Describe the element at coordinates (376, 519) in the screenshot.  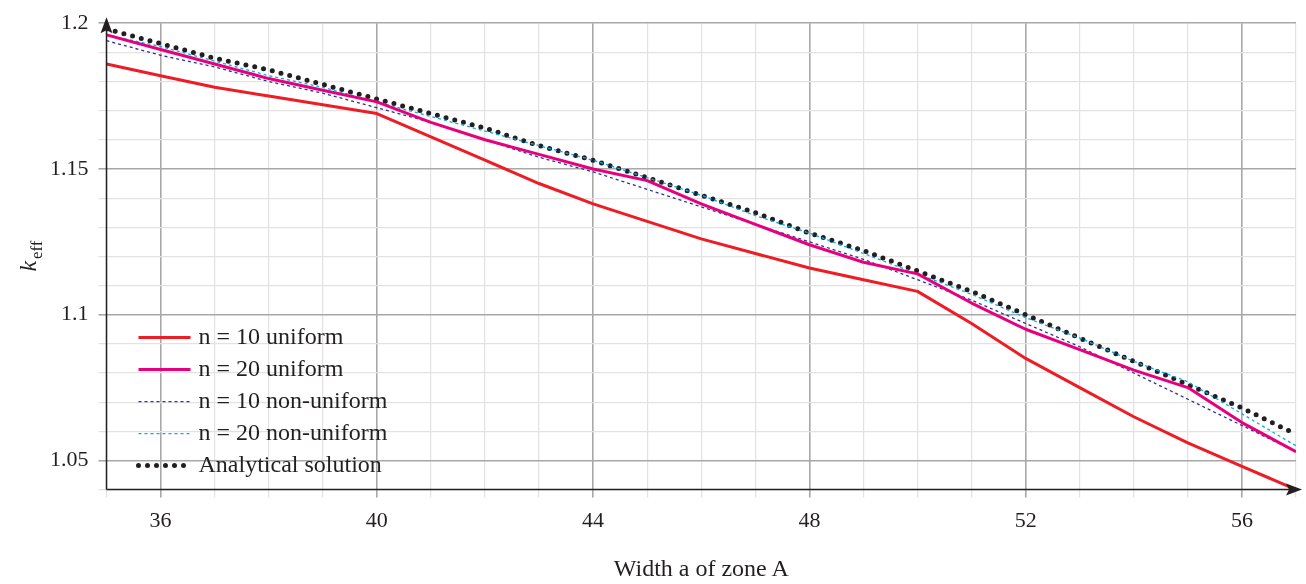
I see `x-tick-label: 40` at that location.